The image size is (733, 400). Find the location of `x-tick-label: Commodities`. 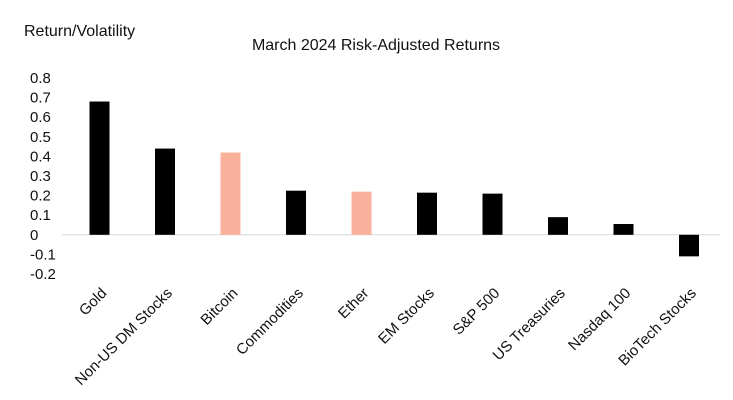

x-tick-label: Commodities is located at coordinates (270, 322).